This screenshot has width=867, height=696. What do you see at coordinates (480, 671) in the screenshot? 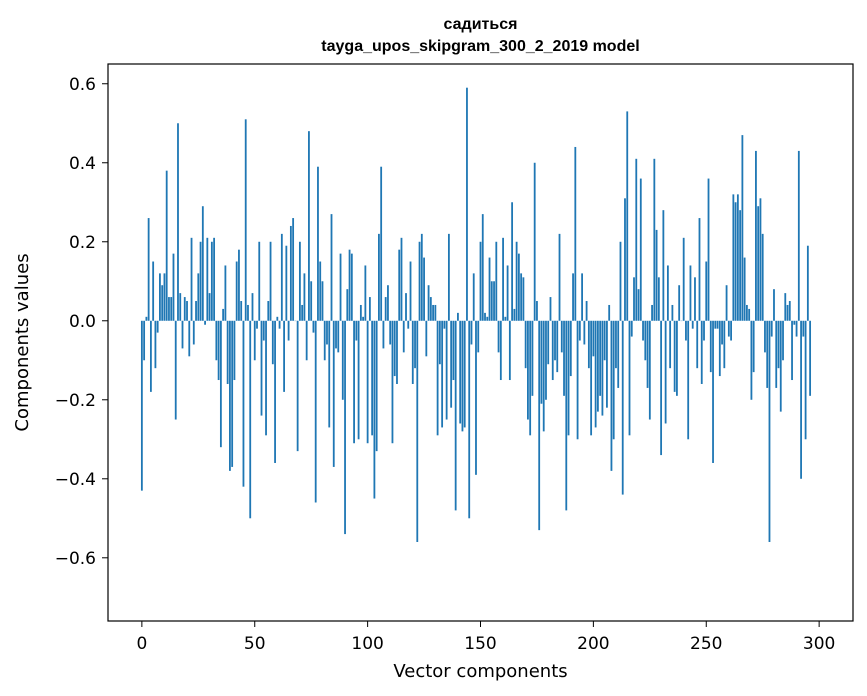
I see `x-axis-label: Vector components` at bounding box center [480, 671].